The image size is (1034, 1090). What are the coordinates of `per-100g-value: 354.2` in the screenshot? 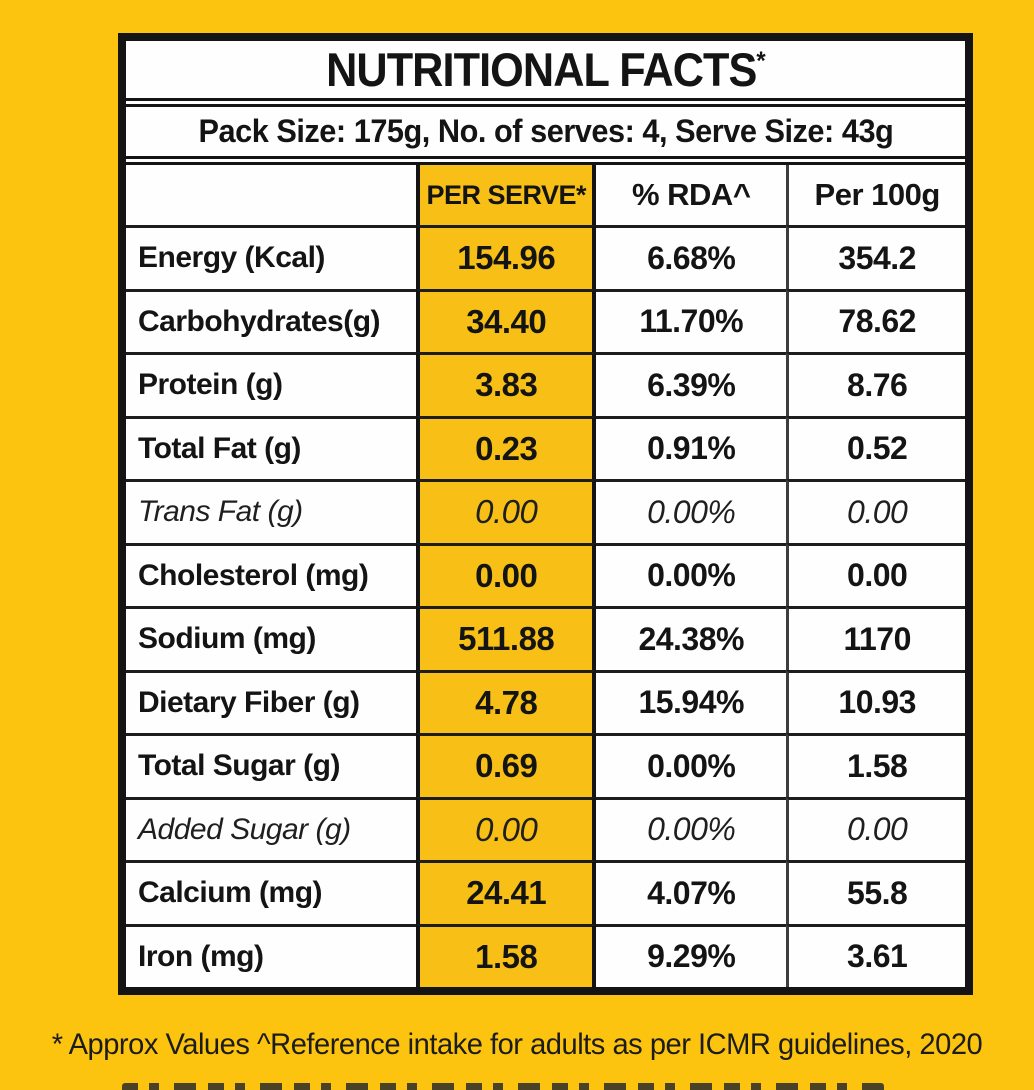 It's located at (875, 257).